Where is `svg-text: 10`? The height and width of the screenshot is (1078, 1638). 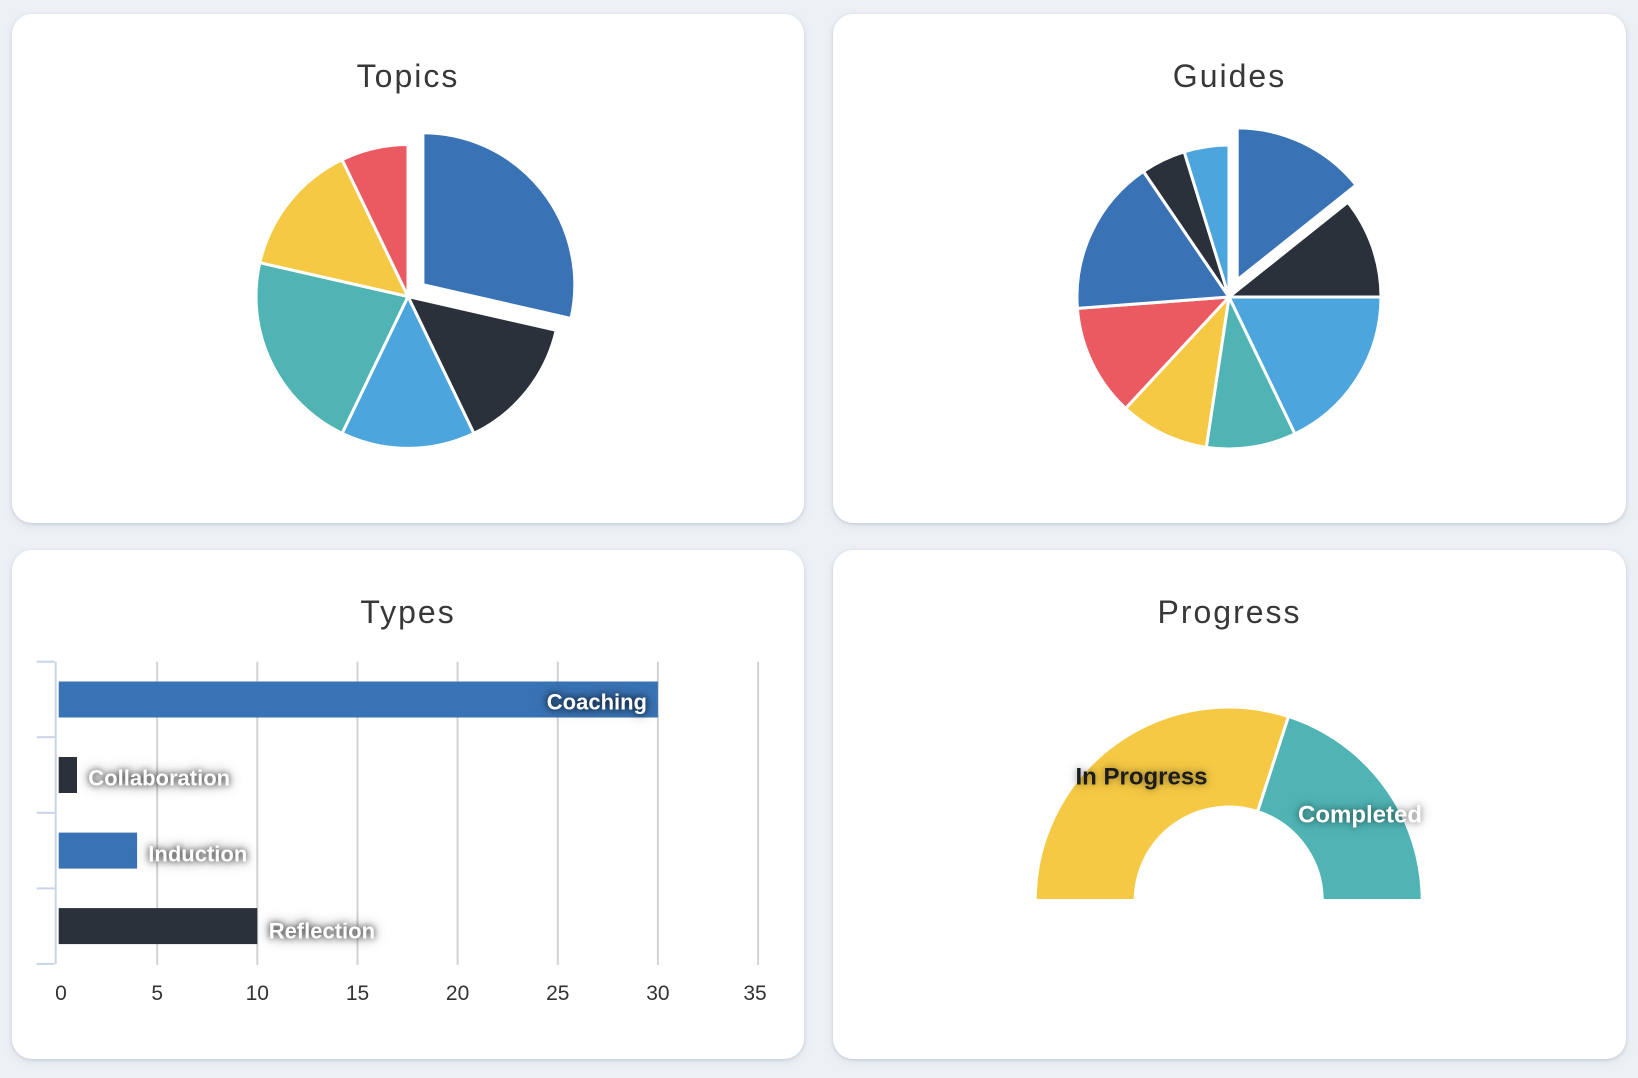
svg-text: 10 is located at coordinates (257, 993).